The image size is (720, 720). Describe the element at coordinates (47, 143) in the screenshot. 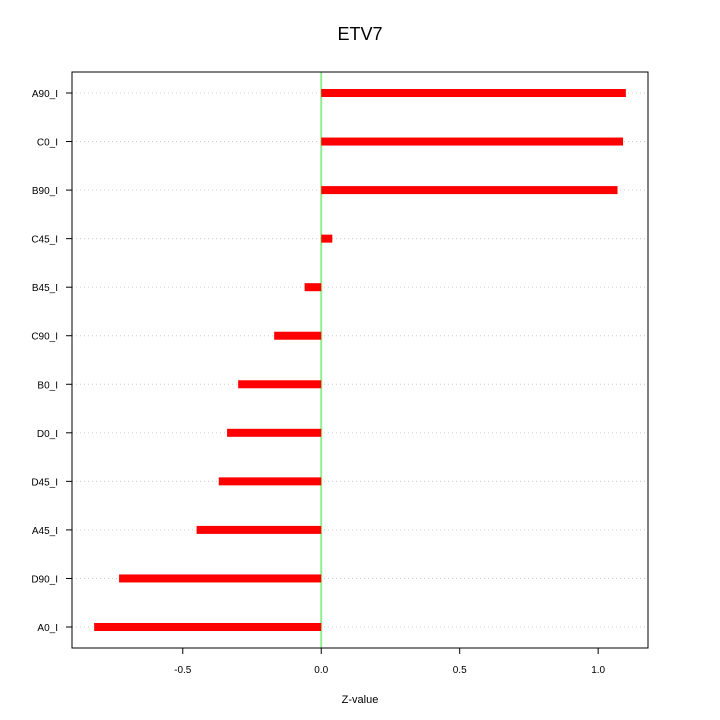

I see `y-tick-label: C0_I` at that location.